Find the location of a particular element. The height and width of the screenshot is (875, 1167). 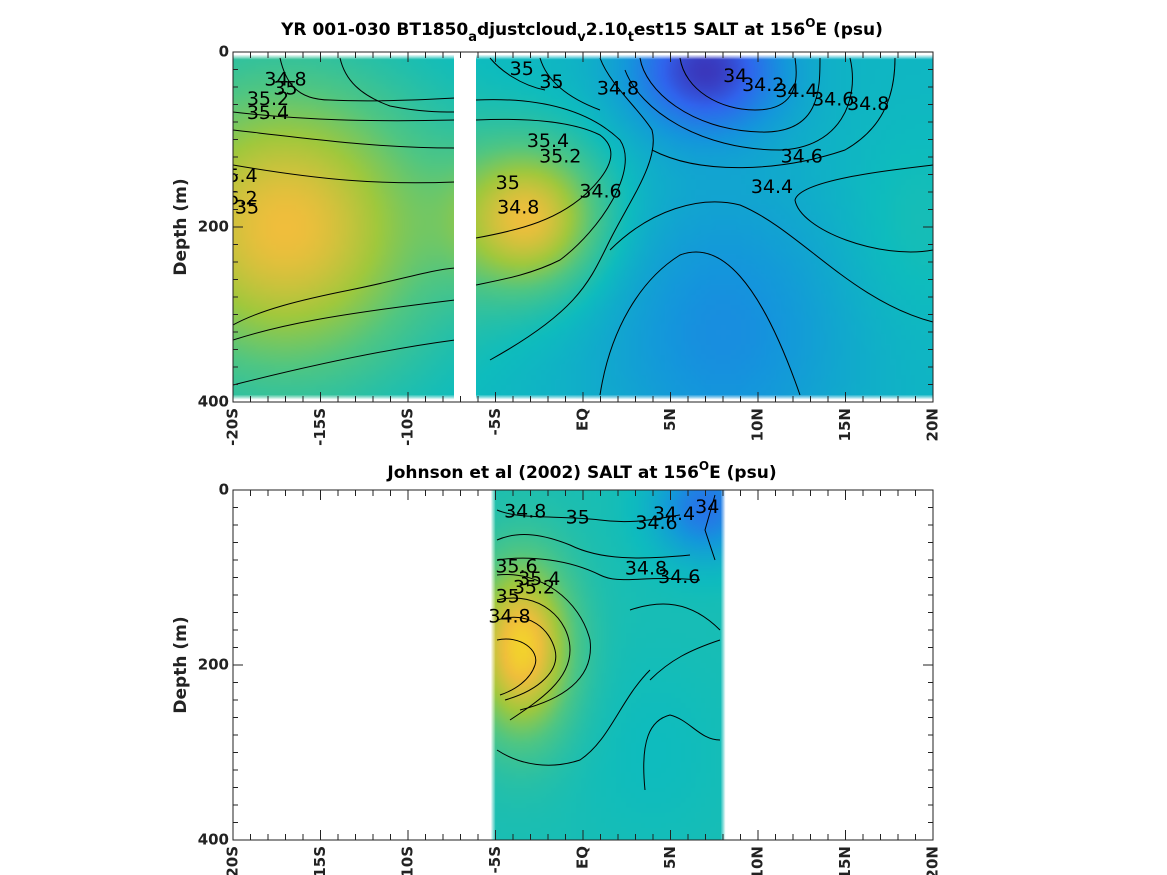

top-x-tick-label: EQ is located at coordinates (583, 419).